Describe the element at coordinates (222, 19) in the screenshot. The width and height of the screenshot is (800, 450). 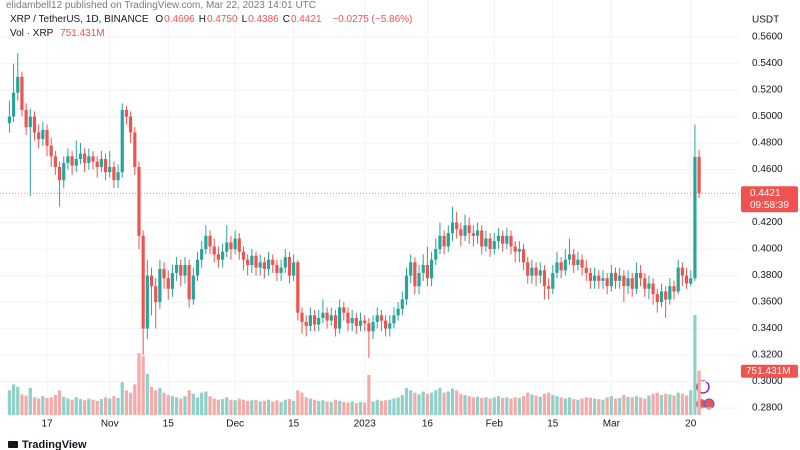
I see `ohlc-value: 0.4750` at that location.